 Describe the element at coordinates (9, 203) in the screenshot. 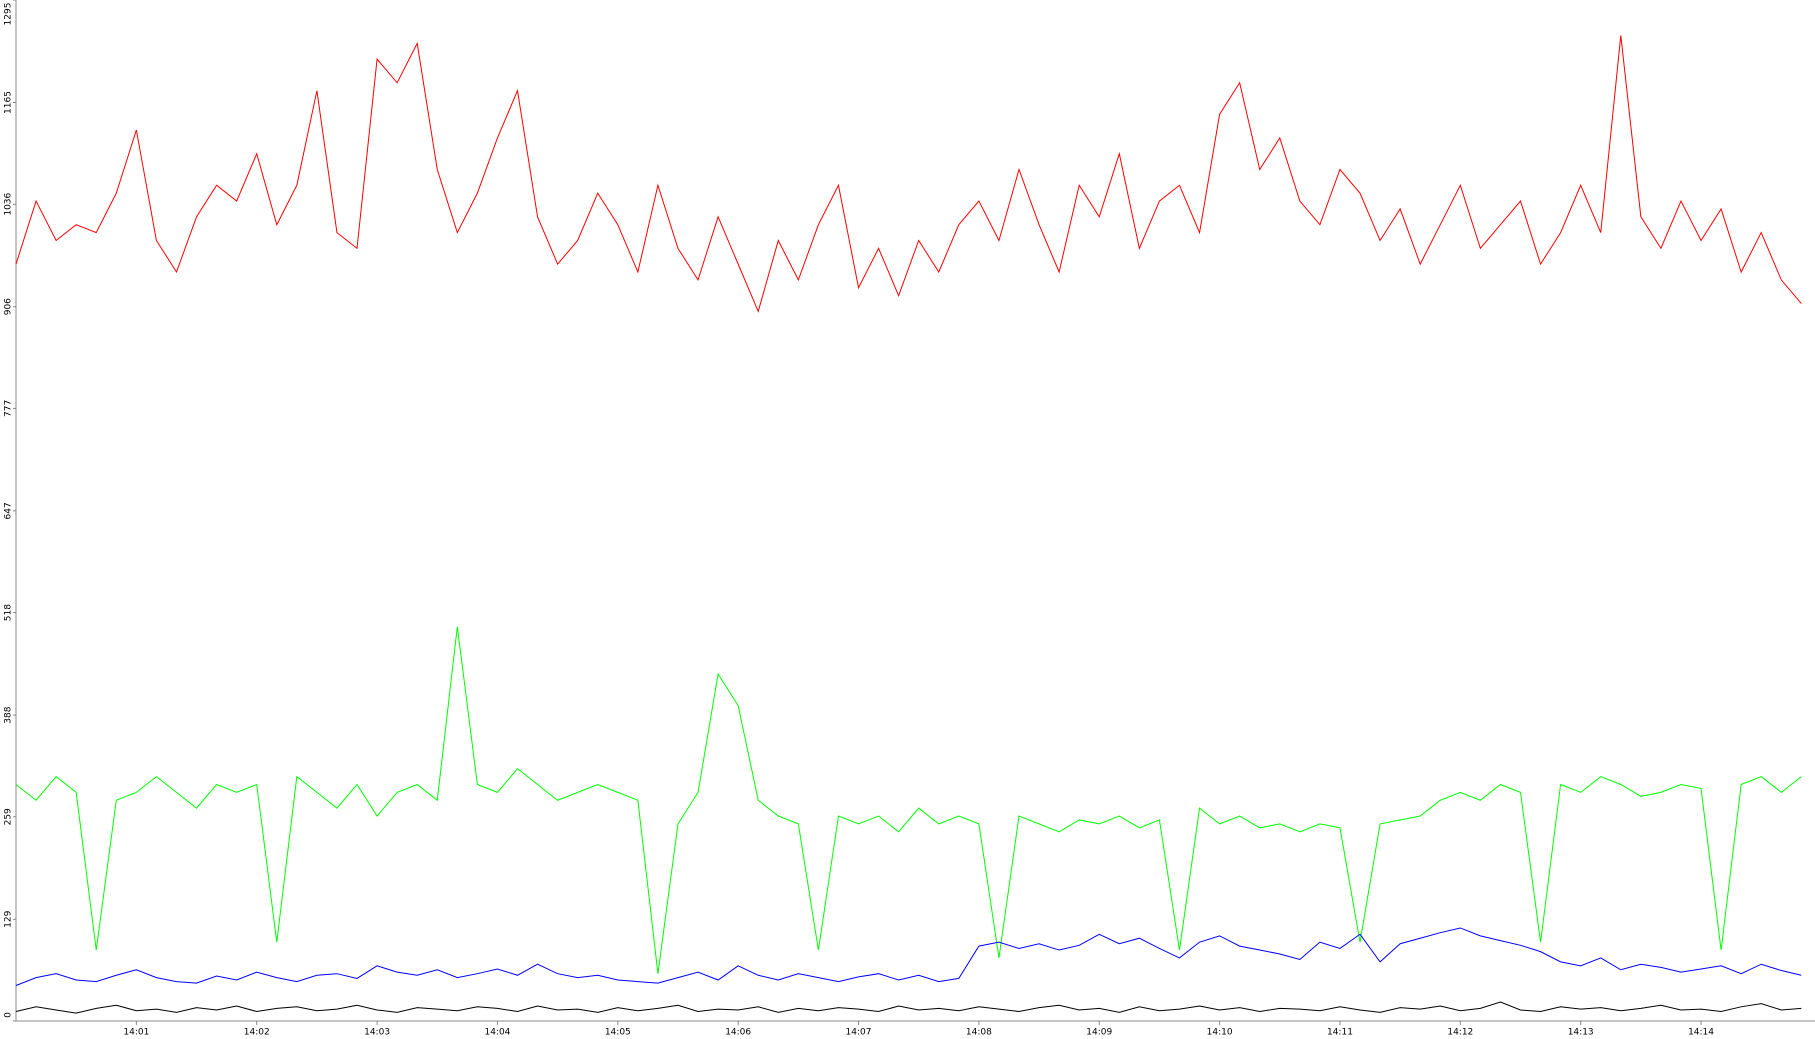

I see `y-tick-label: 1036` at that location.